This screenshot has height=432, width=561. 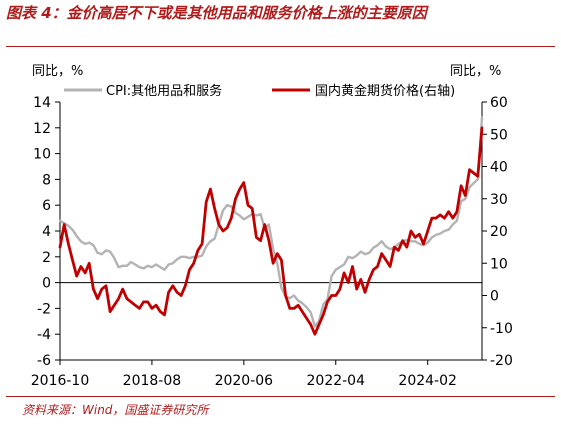 What do you see at coordinates (46, 180) in the screenshot?
I see `left-y-tick-label: 8` at bounding box center [46, 180].